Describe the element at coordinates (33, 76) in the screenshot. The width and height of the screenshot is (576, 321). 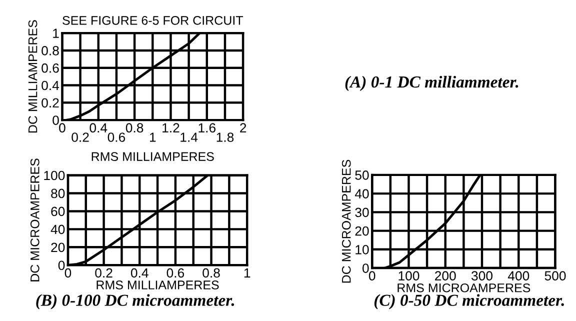
I see `y-axis-title: DC MILLIAMPERES` at that location.